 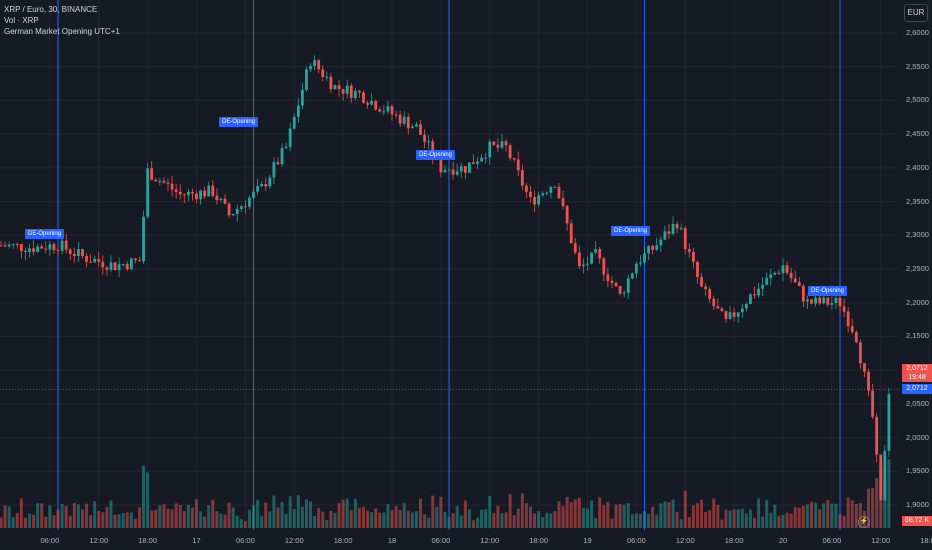 What do you see at coordinates (62, 31) in the screenshot?
I see `indicator-legend: German Market Opening UTC+1` at bounding box center [62, 31].